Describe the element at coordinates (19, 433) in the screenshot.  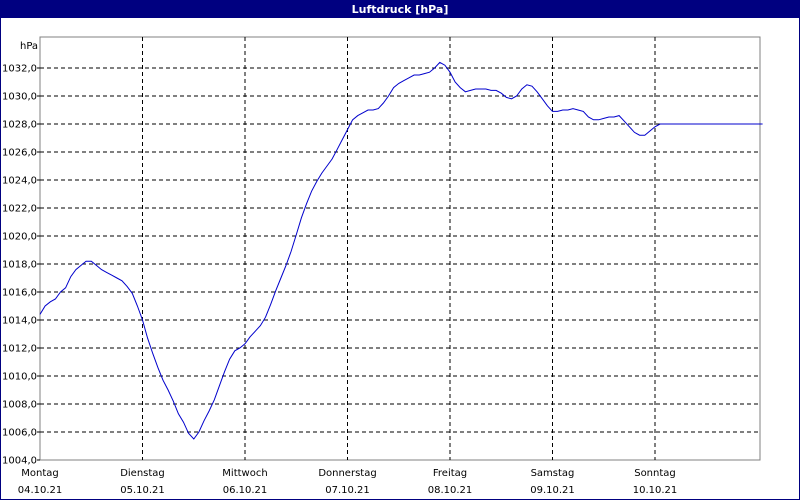
I see `y-tick-label: 1006,0` at that location.